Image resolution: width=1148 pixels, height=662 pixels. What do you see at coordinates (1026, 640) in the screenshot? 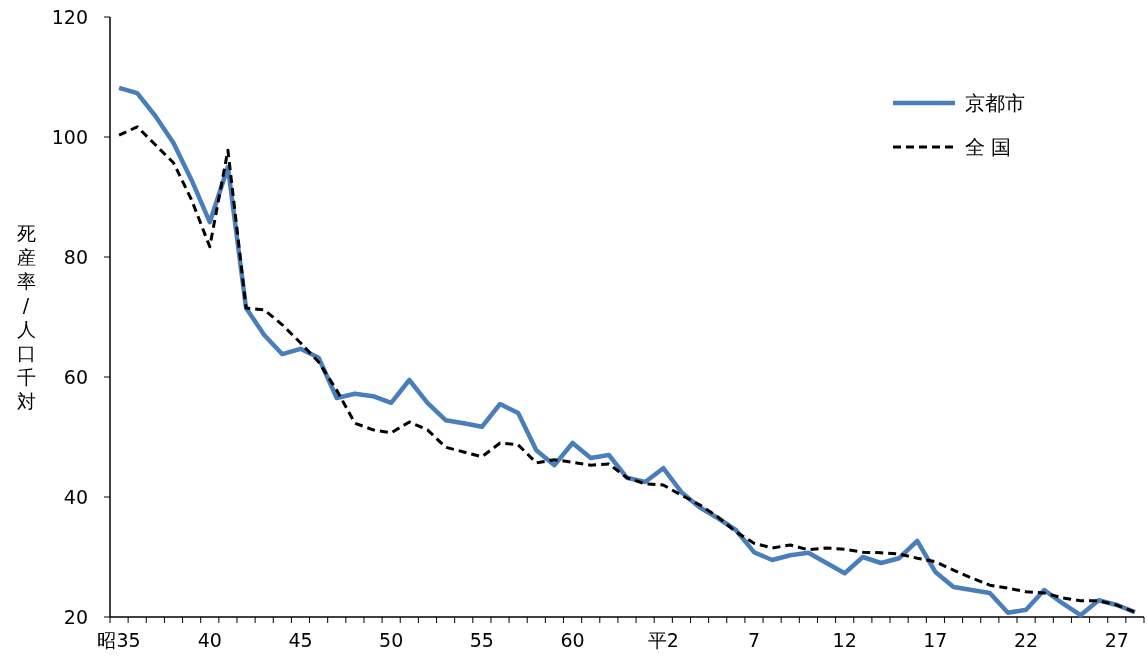
I see `x-tick-label: 22` at bounding box center [1026, 640].